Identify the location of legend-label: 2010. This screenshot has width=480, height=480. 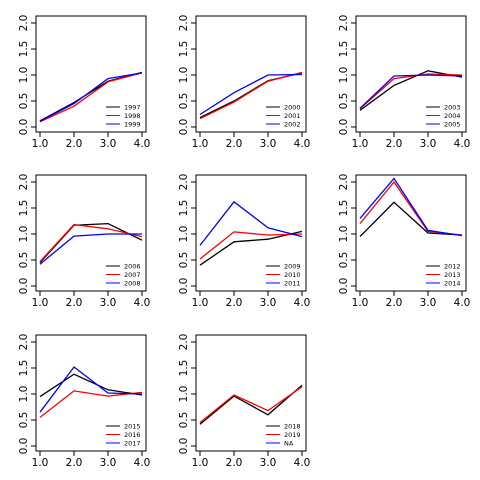
(292, 275).